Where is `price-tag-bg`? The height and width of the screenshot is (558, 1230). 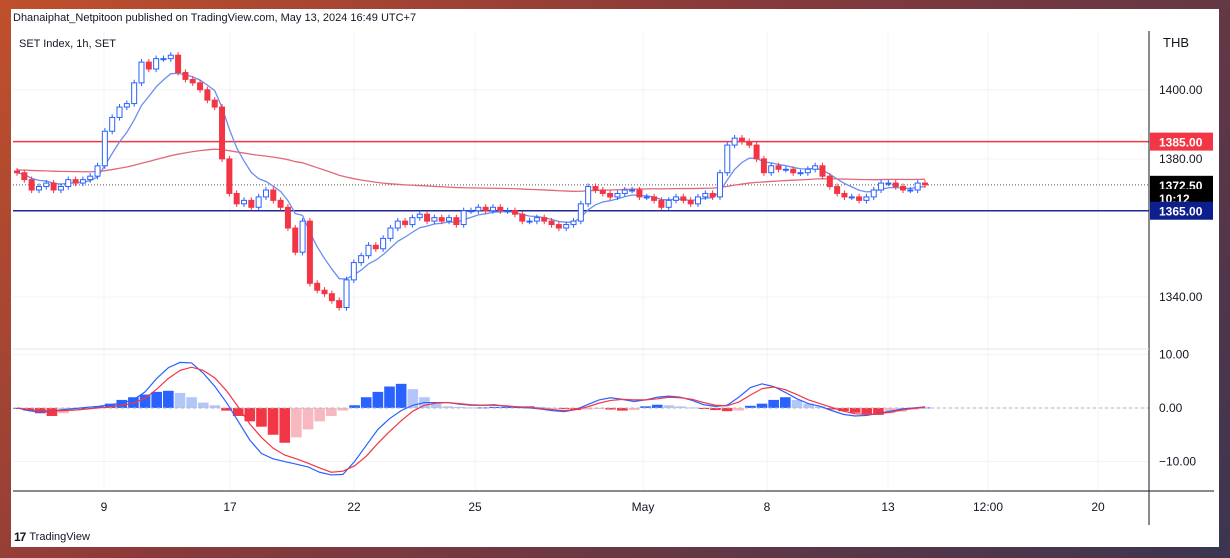 price-tag-bg is located at coordinates (1181, 141).